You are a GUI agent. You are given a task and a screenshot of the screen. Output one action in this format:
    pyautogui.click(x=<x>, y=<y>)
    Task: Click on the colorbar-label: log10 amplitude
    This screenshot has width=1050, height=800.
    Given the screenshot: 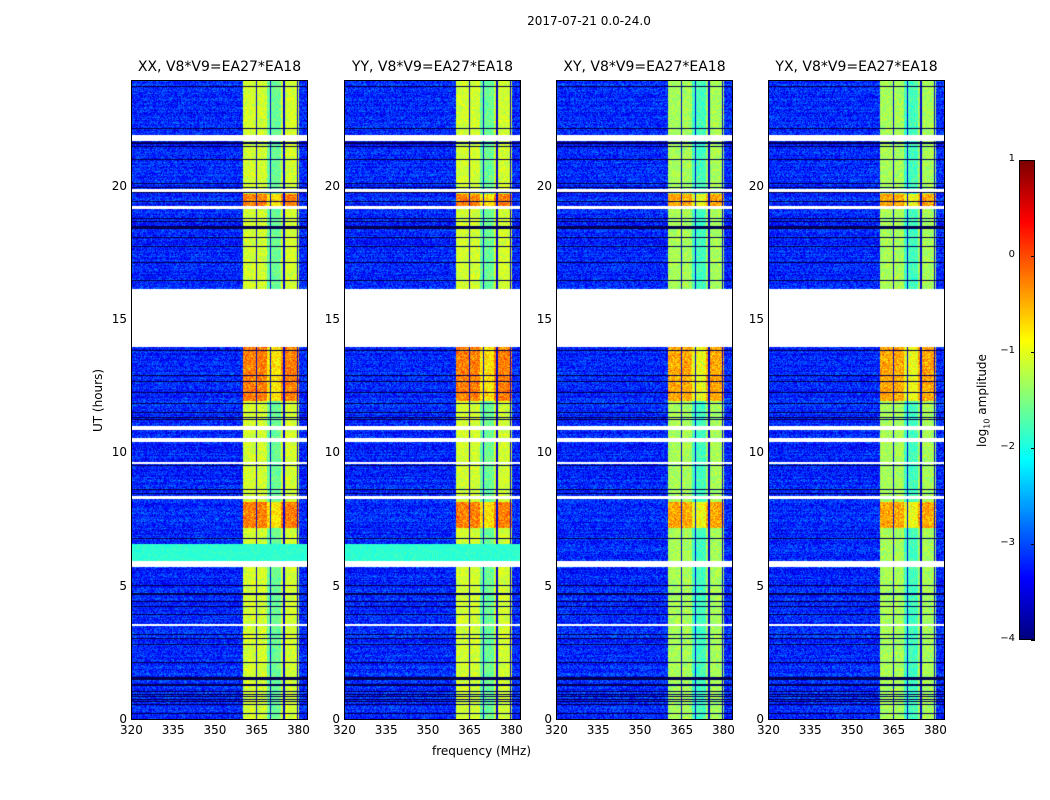 What is the action you would take?
    pyautogui.click(x=983, y=400)
    